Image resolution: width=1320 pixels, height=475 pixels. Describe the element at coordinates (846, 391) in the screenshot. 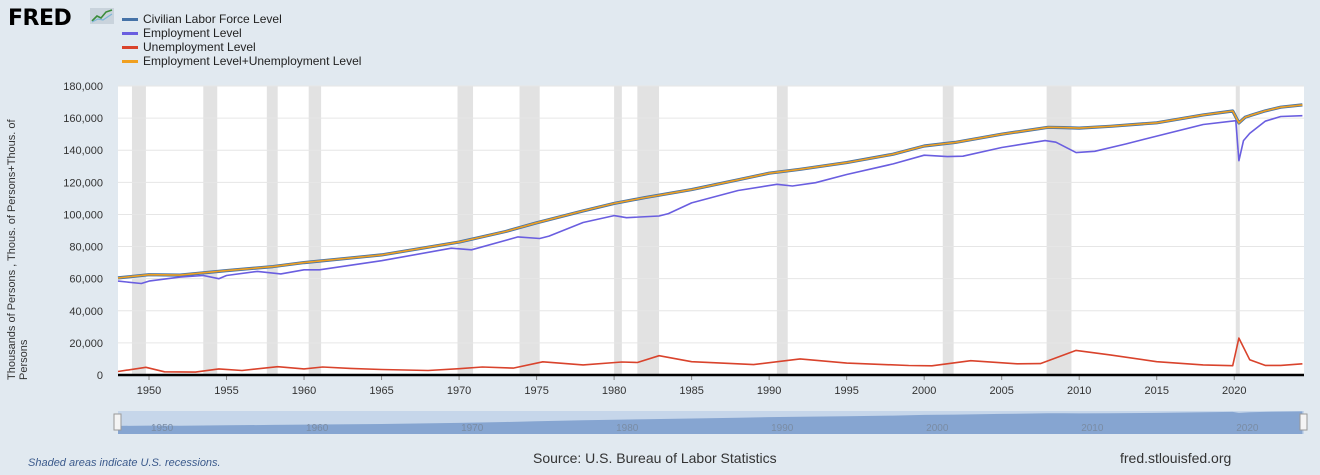

I see `x-tick-label: 1995` at that location.